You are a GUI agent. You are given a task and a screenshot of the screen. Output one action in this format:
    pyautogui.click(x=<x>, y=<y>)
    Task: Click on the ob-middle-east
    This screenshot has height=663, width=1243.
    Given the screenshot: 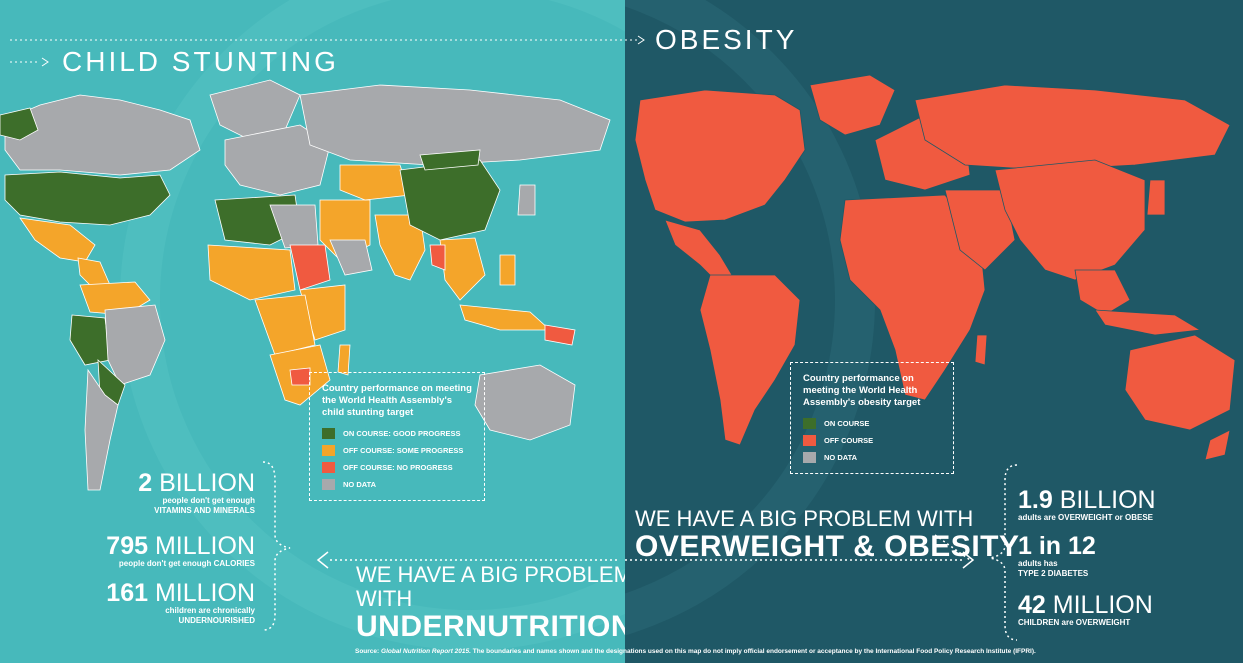 What is the action you would take?
    pyautogui.click(x=980, y=230)
    